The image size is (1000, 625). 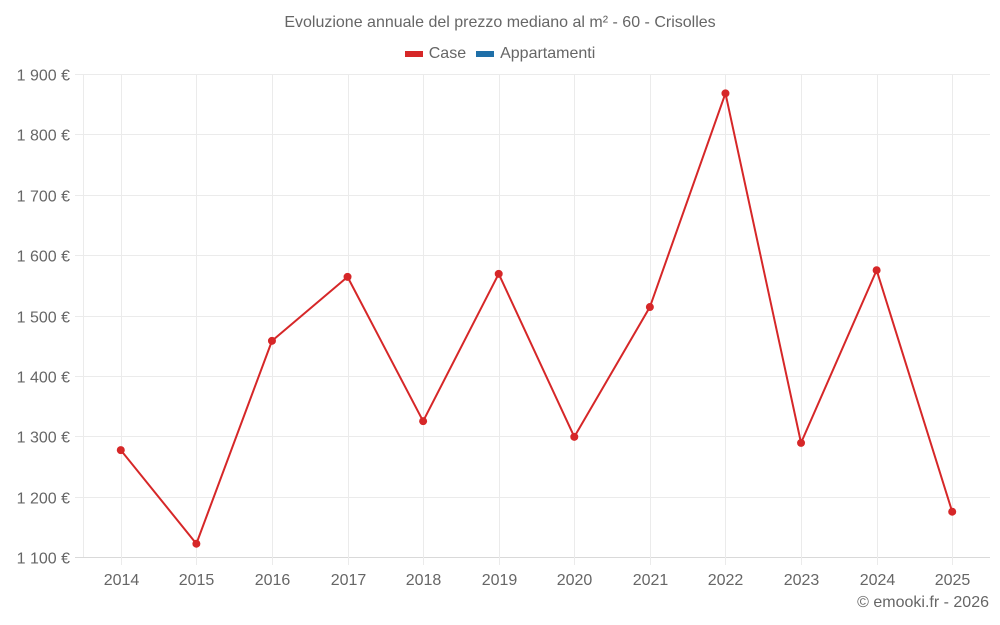 I want to click on y-tick-label: 1 100 €, so click(x=43, y=559).